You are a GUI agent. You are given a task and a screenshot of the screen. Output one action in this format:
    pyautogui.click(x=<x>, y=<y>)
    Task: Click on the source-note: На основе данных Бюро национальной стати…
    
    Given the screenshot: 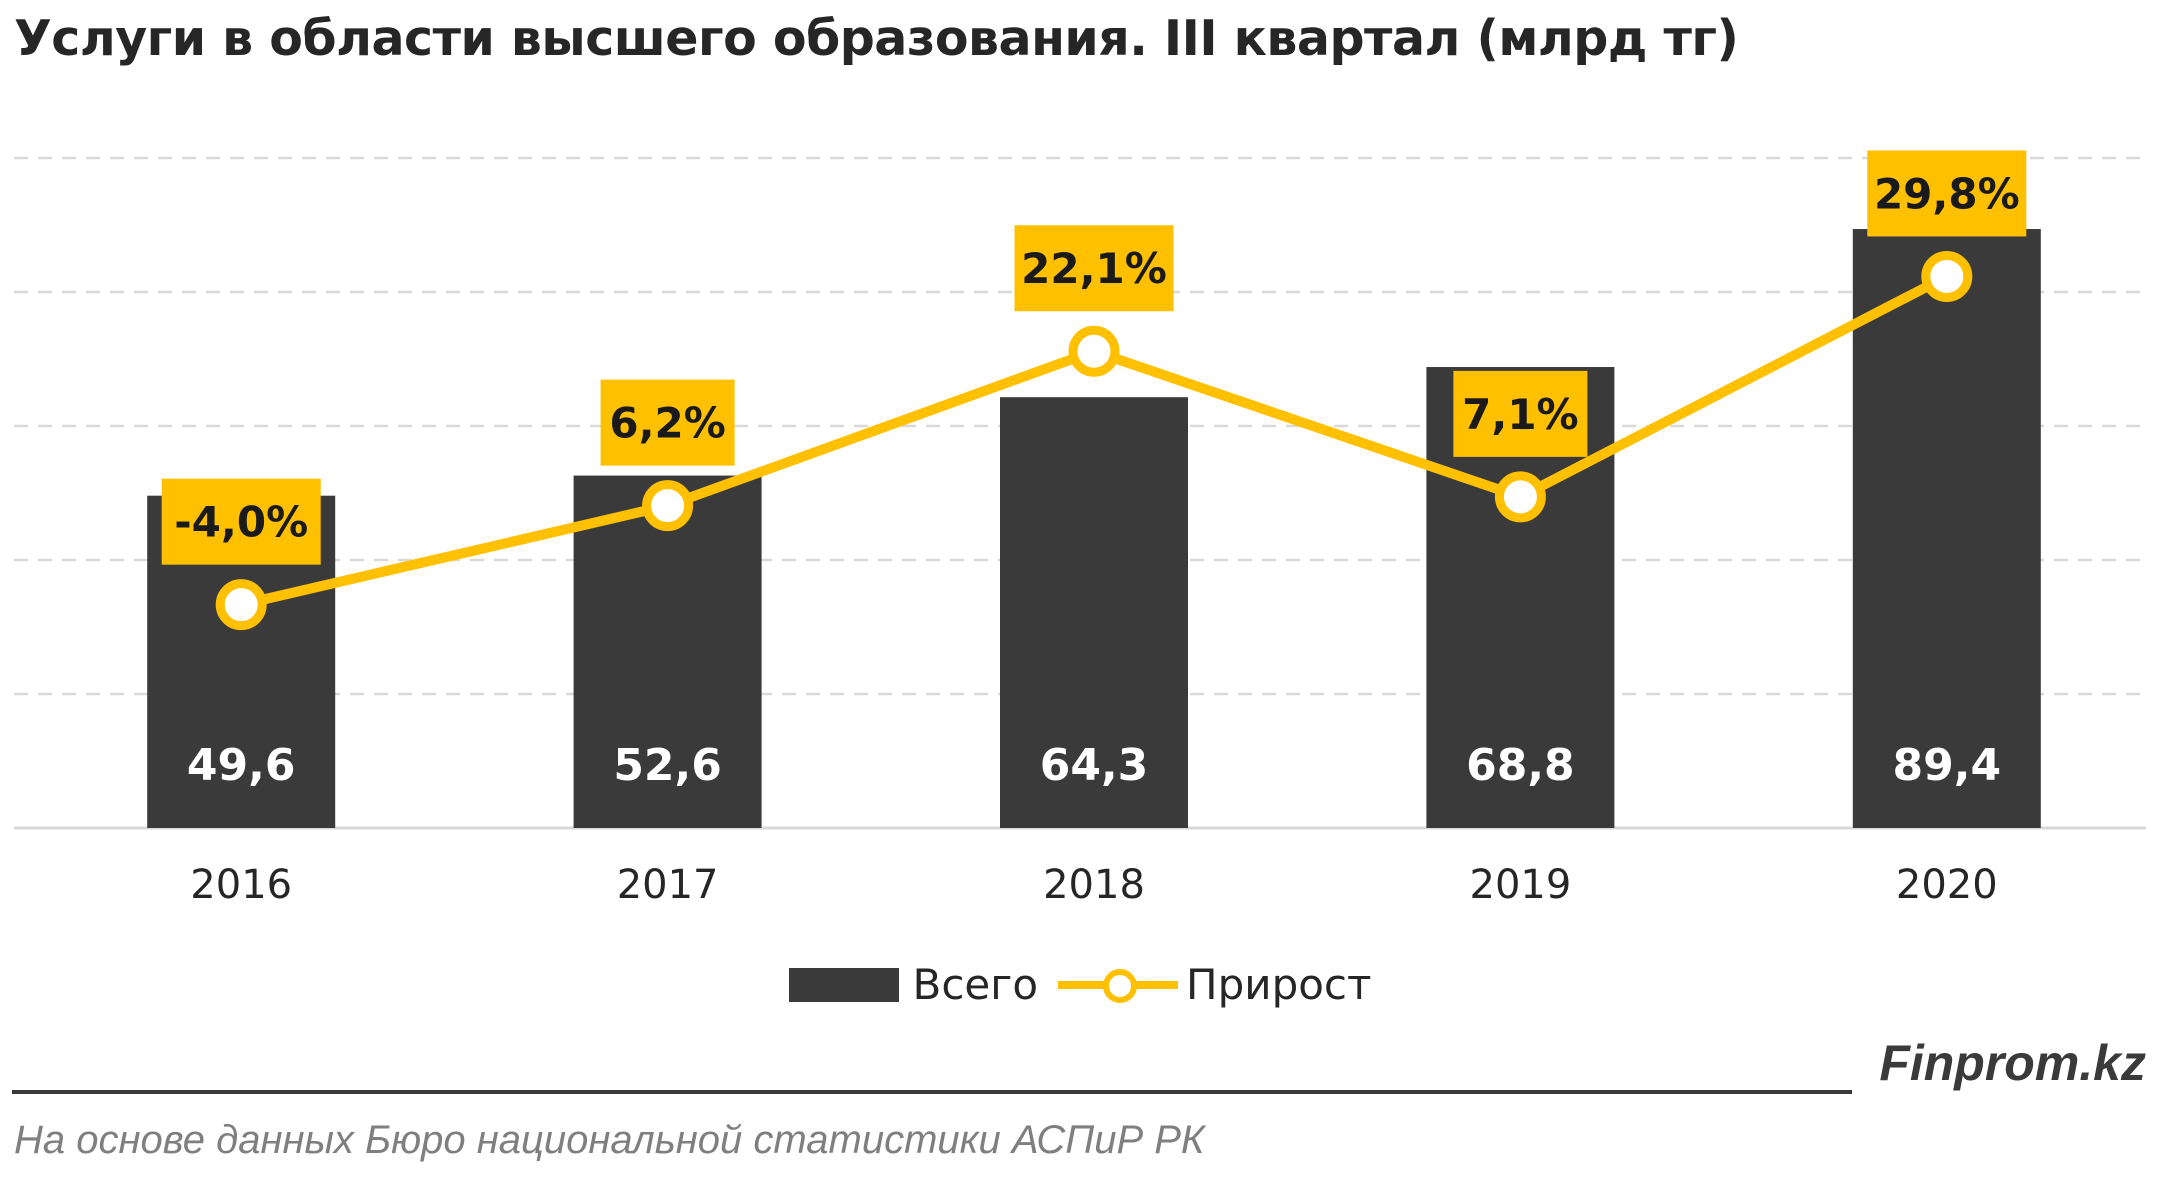 What is the action you would take?
    pyautogui.click(x=609, y=1140)
    